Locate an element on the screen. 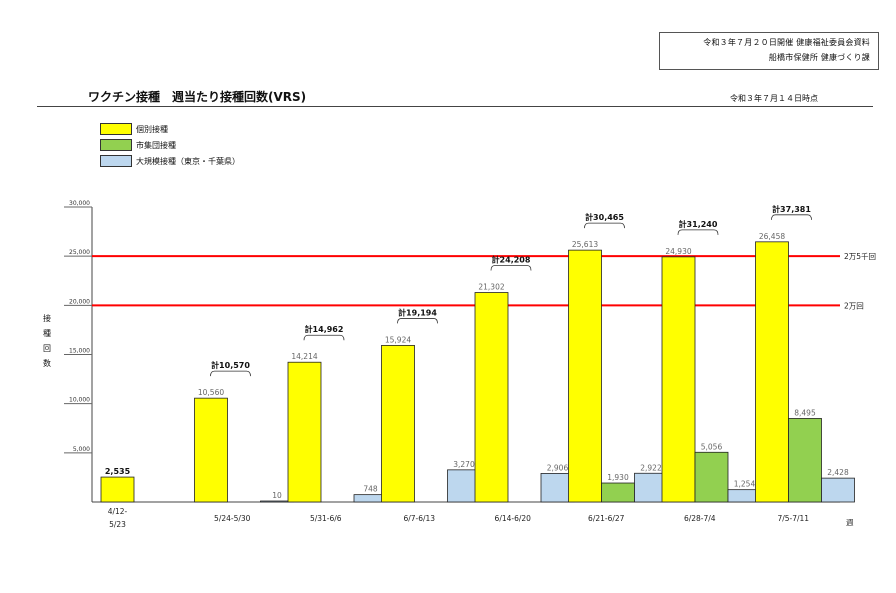  y-tick-label: 10,000 is located at coordinates (79, 400).